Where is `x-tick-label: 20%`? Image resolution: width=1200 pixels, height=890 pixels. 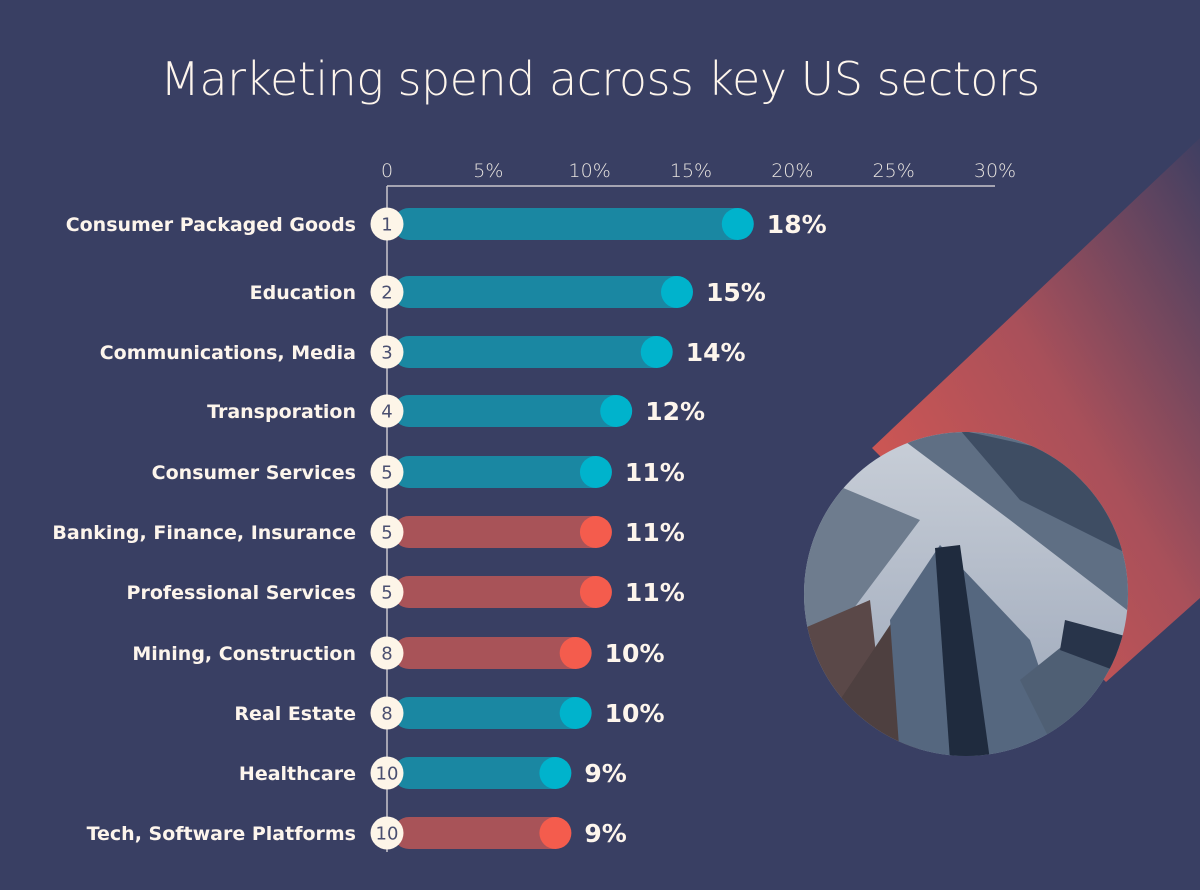
x-tick-label: 20% is located at coordinates (792, 171).